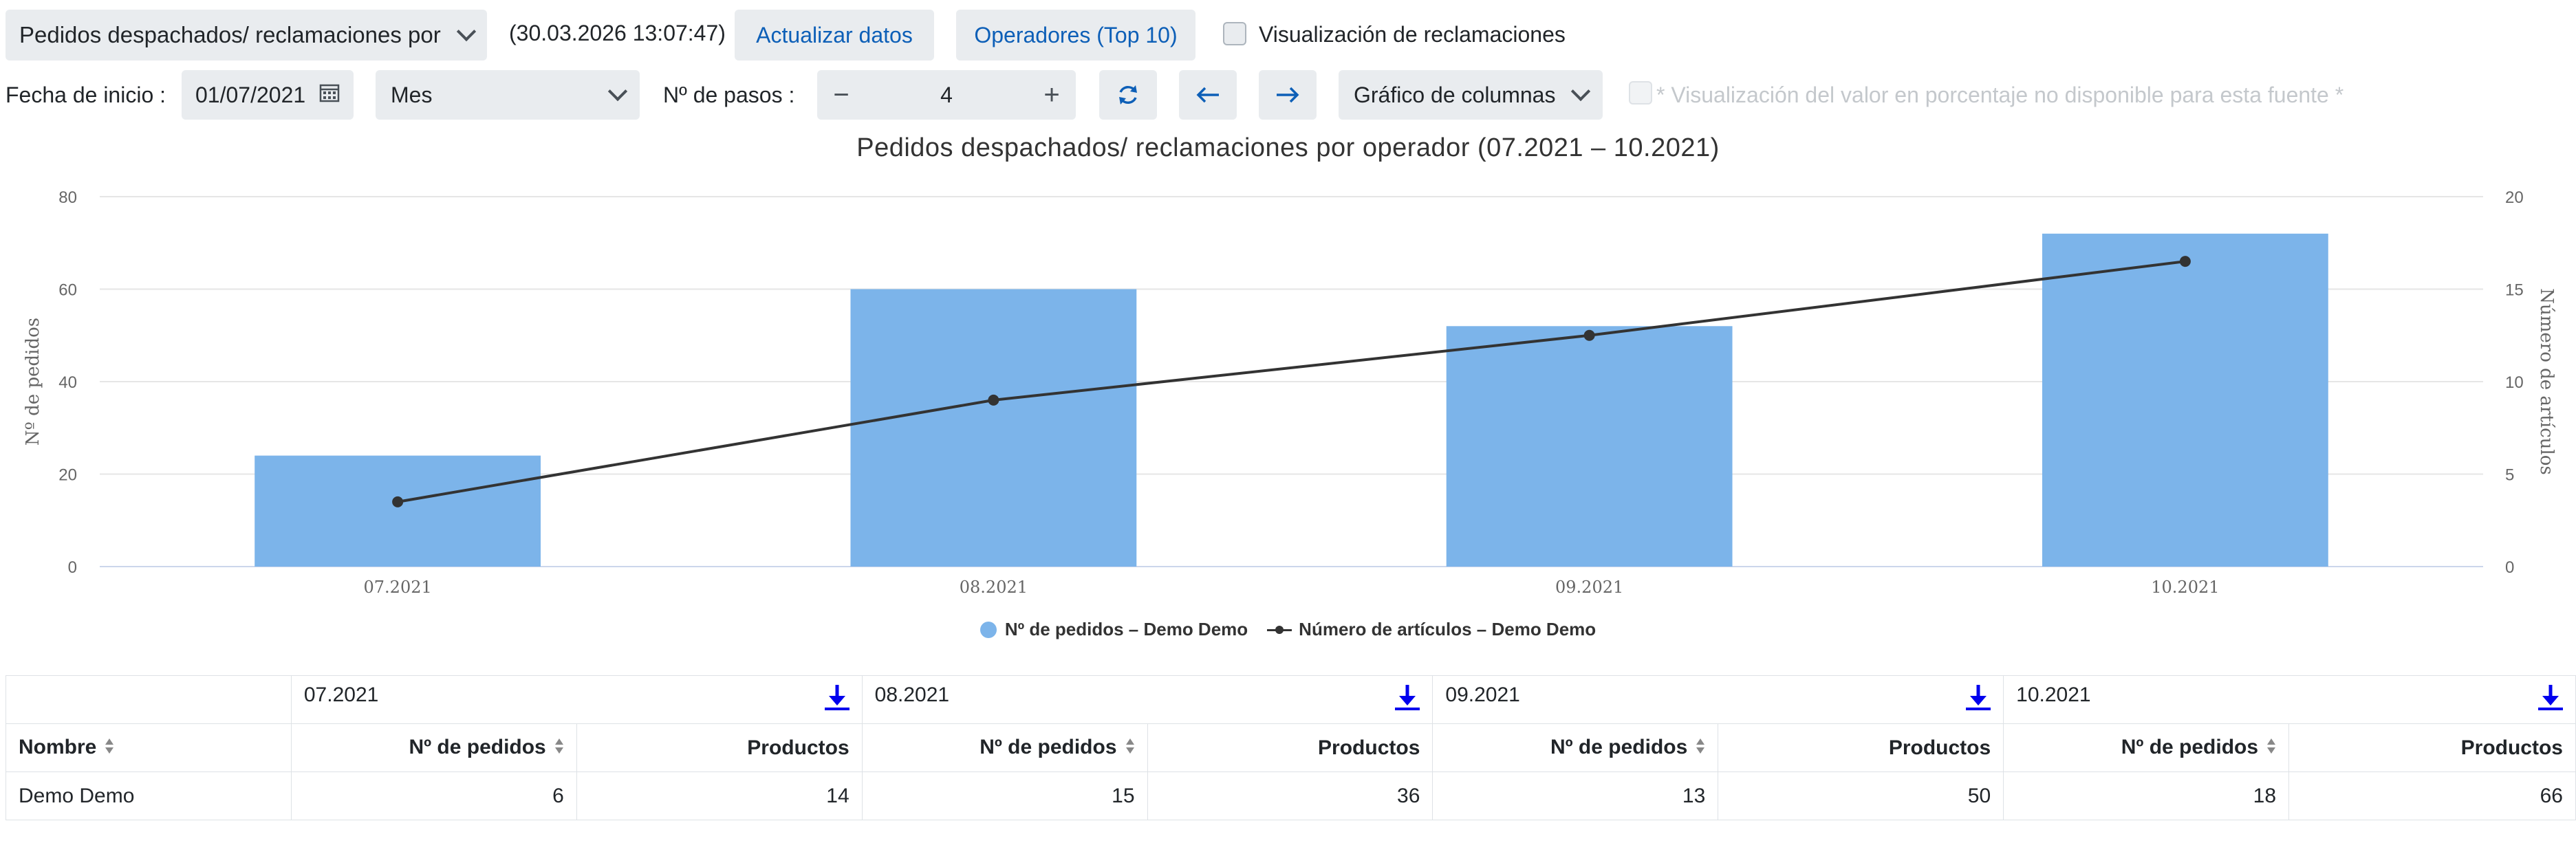 This screenshot has height=843, width=2576. I want to click on legend-marker-line, so click(1279, 630).